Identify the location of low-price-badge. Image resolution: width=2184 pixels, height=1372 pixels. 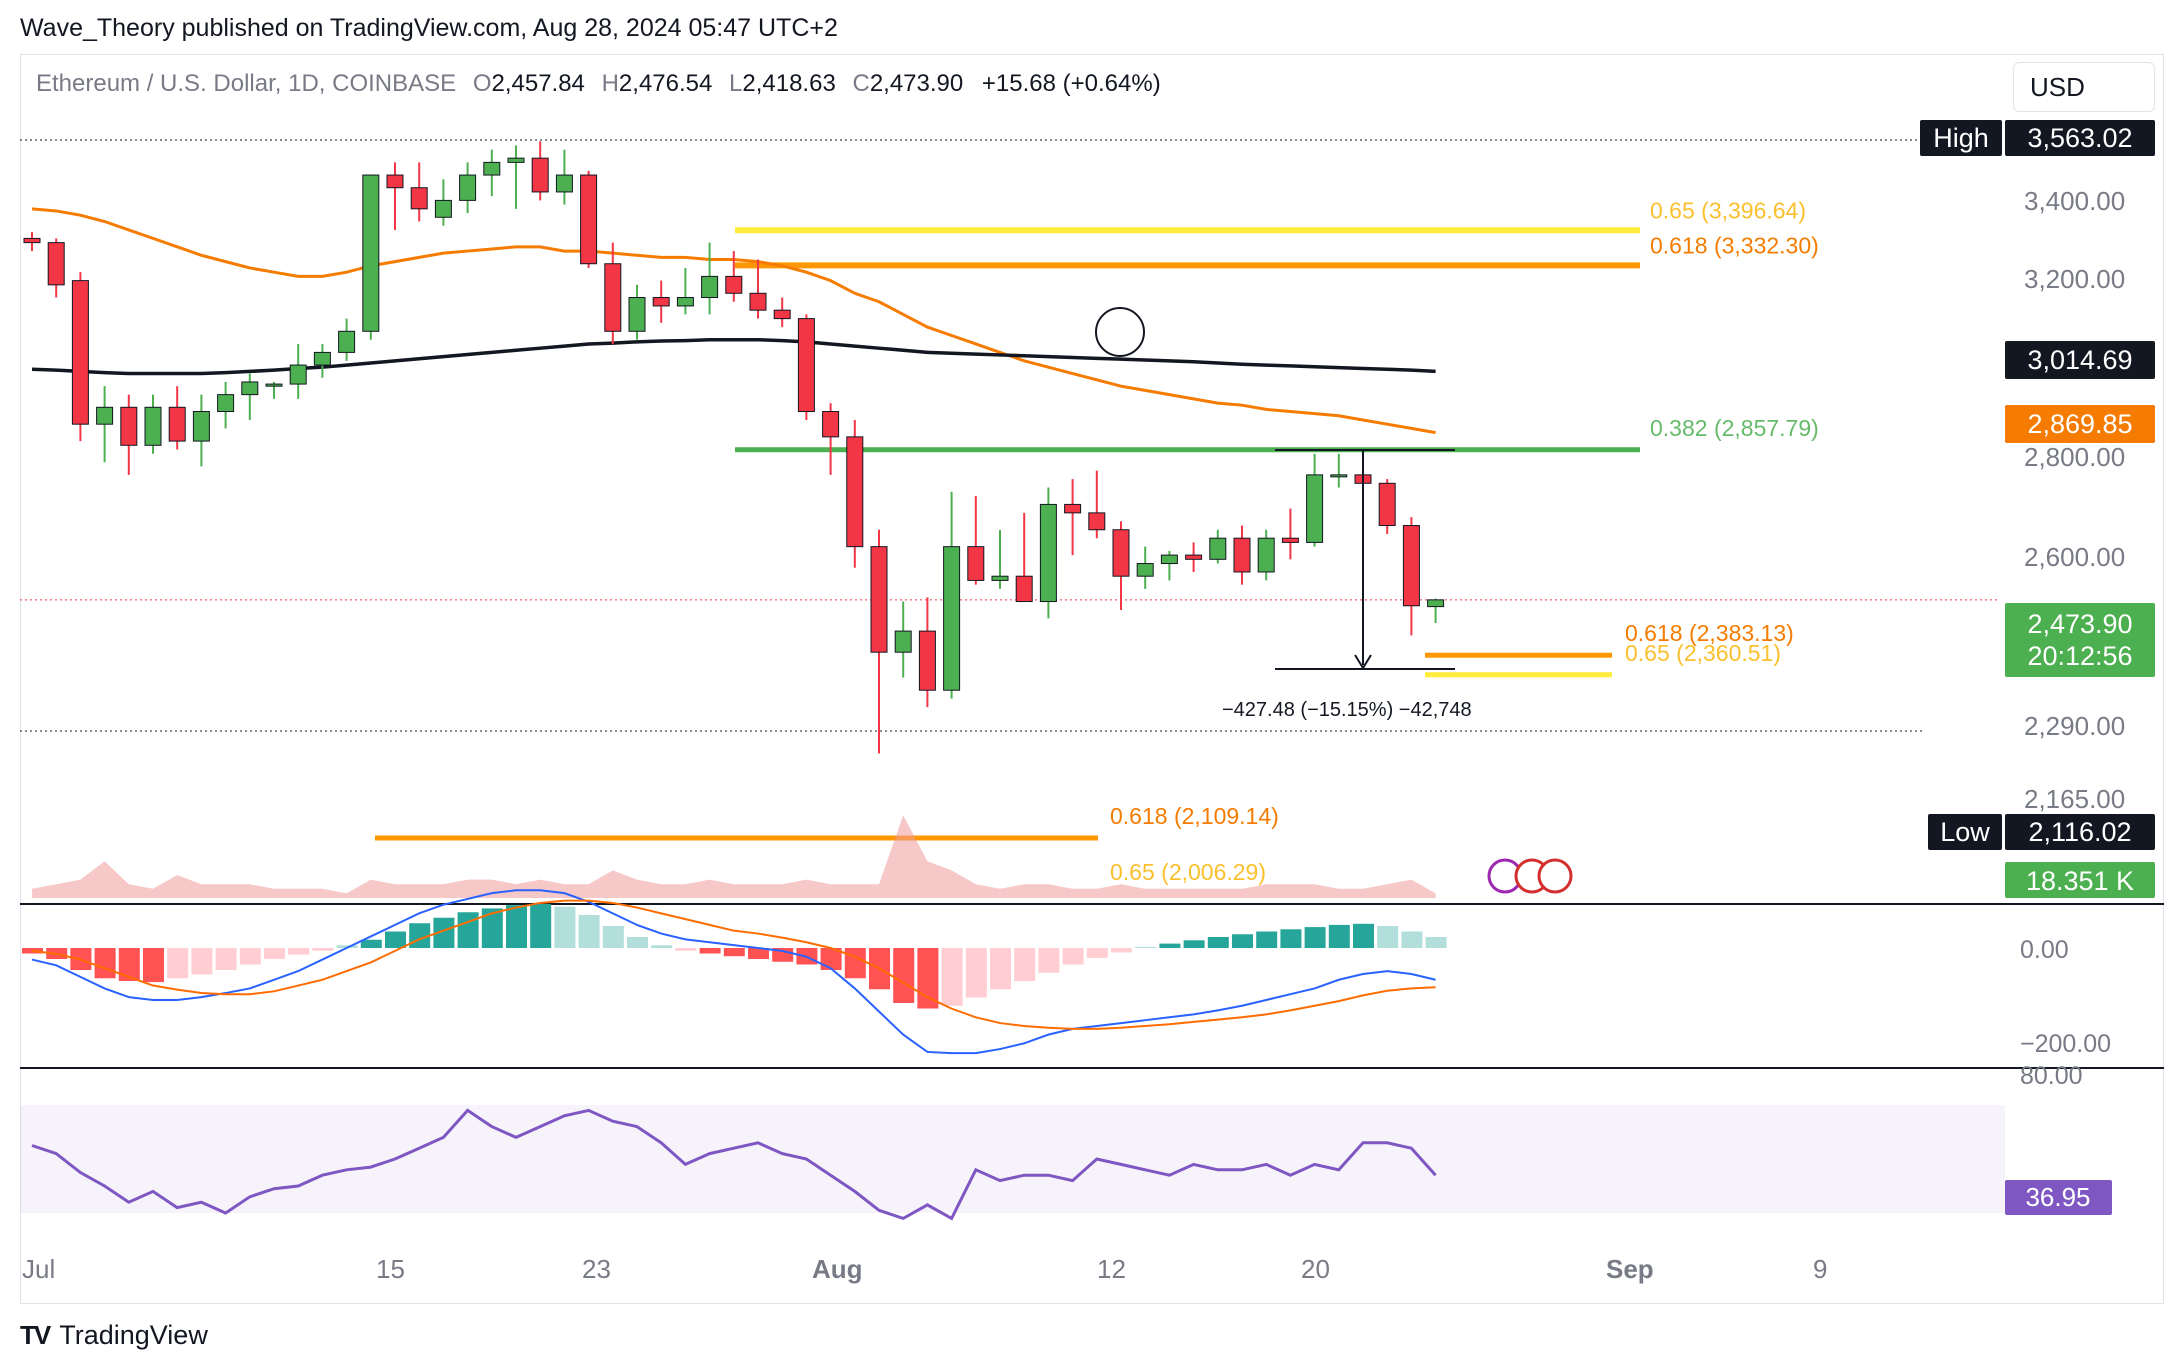
(2080, 832).